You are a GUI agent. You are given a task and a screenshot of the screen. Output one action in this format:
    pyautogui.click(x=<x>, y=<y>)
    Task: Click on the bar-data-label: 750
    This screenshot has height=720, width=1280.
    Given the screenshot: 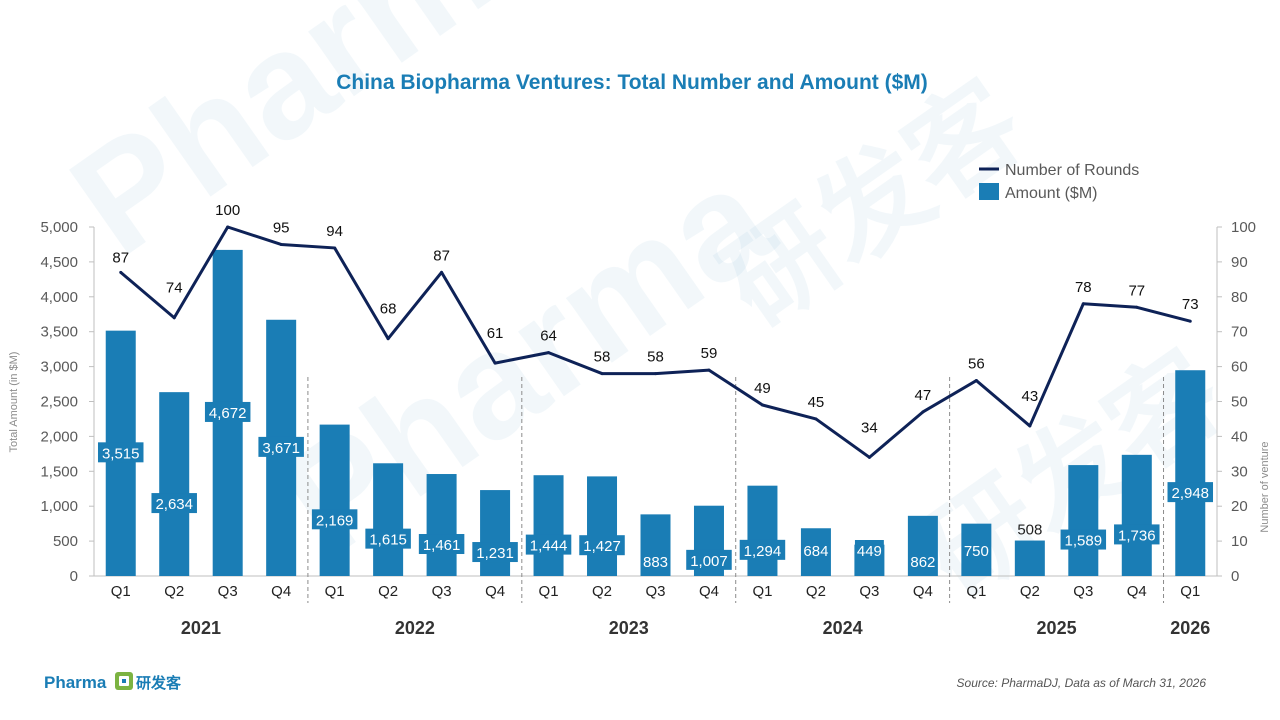 What is the action you would take?
    pyautogui.click(x=976, y=551)
    